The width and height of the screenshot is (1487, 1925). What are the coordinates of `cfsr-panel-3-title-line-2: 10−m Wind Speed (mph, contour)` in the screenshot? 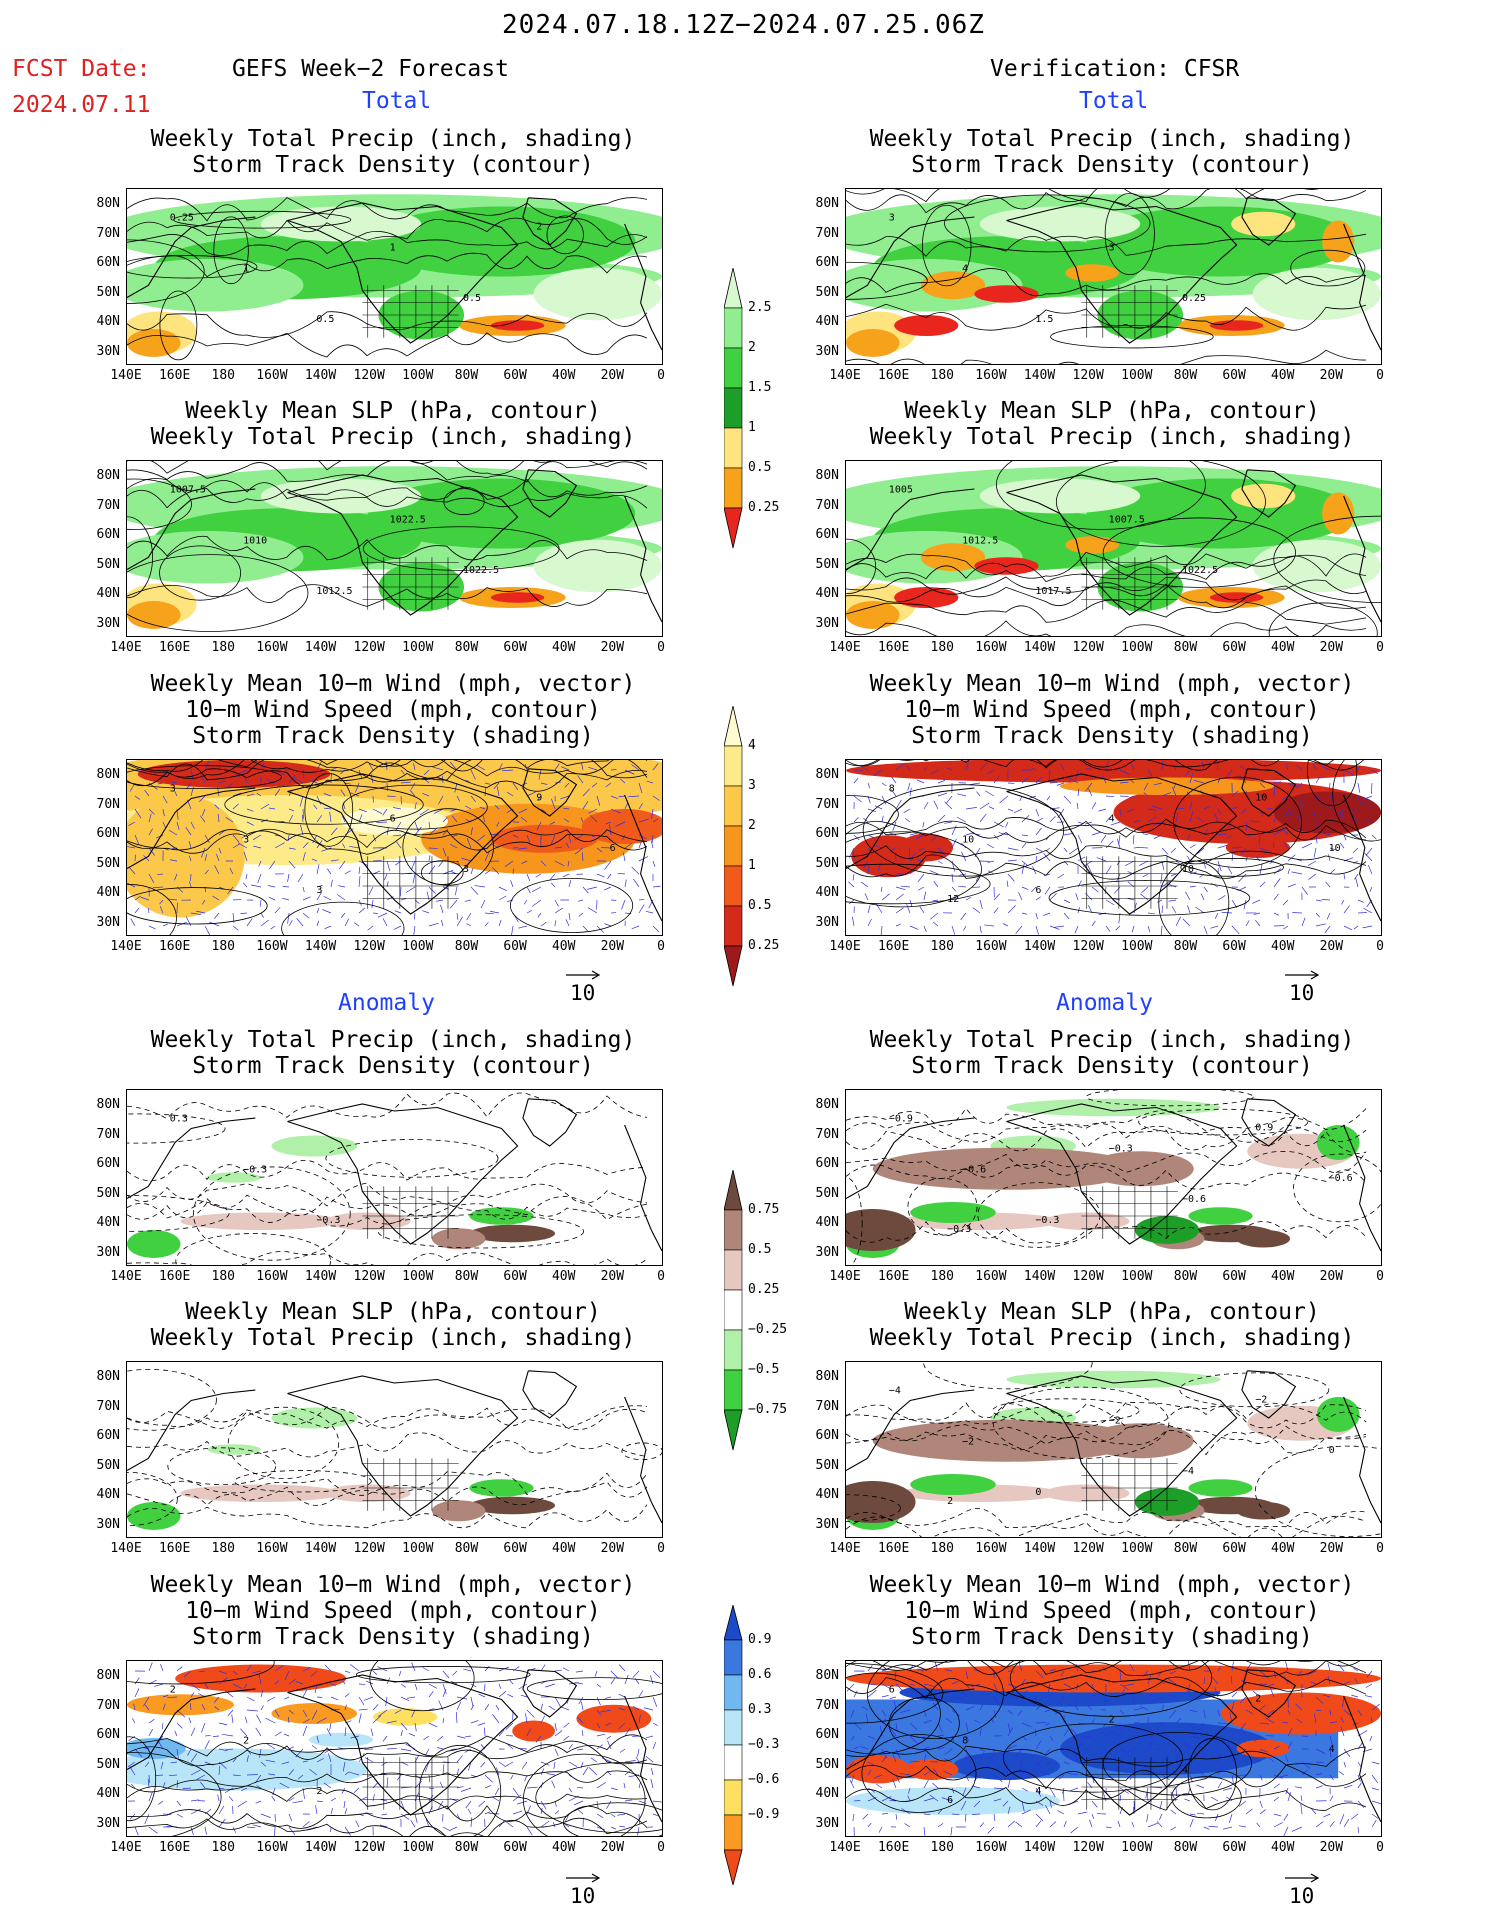 It's located at (1112, 710).